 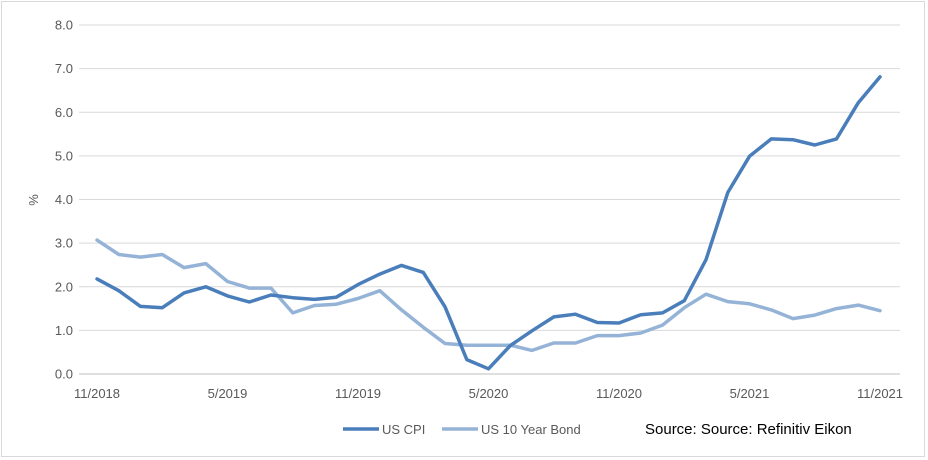 I want to click on y-tick-label: 8.0, so click(x=64, y=25).